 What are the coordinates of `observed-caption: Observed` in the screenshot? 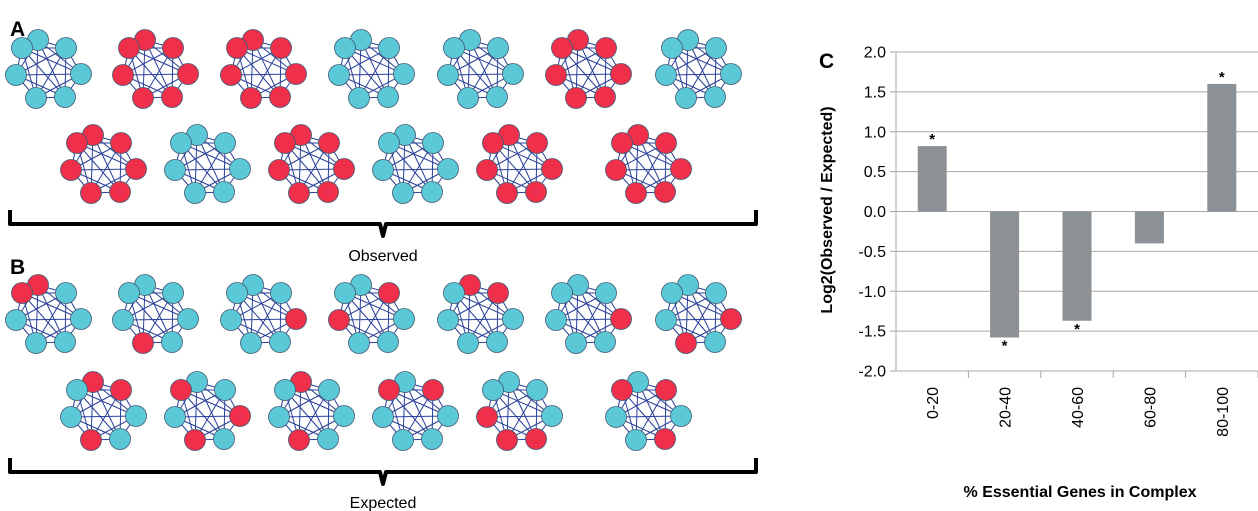 It's located at (382, 256).